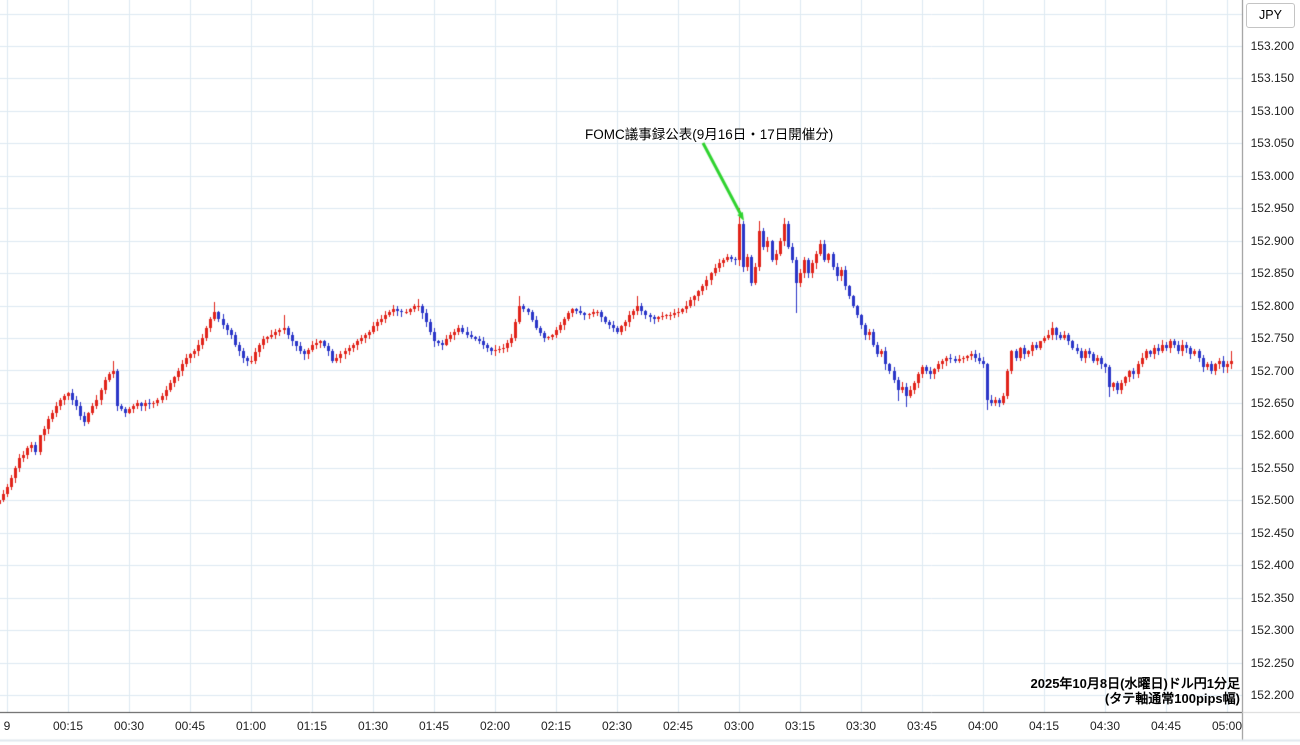 The width and height of the screenshot is (1300, 745). What do you see at coordinates (1272, 273) in the screenshot?
I see `price-label: 152.850` at bounding box center [1272, 273].